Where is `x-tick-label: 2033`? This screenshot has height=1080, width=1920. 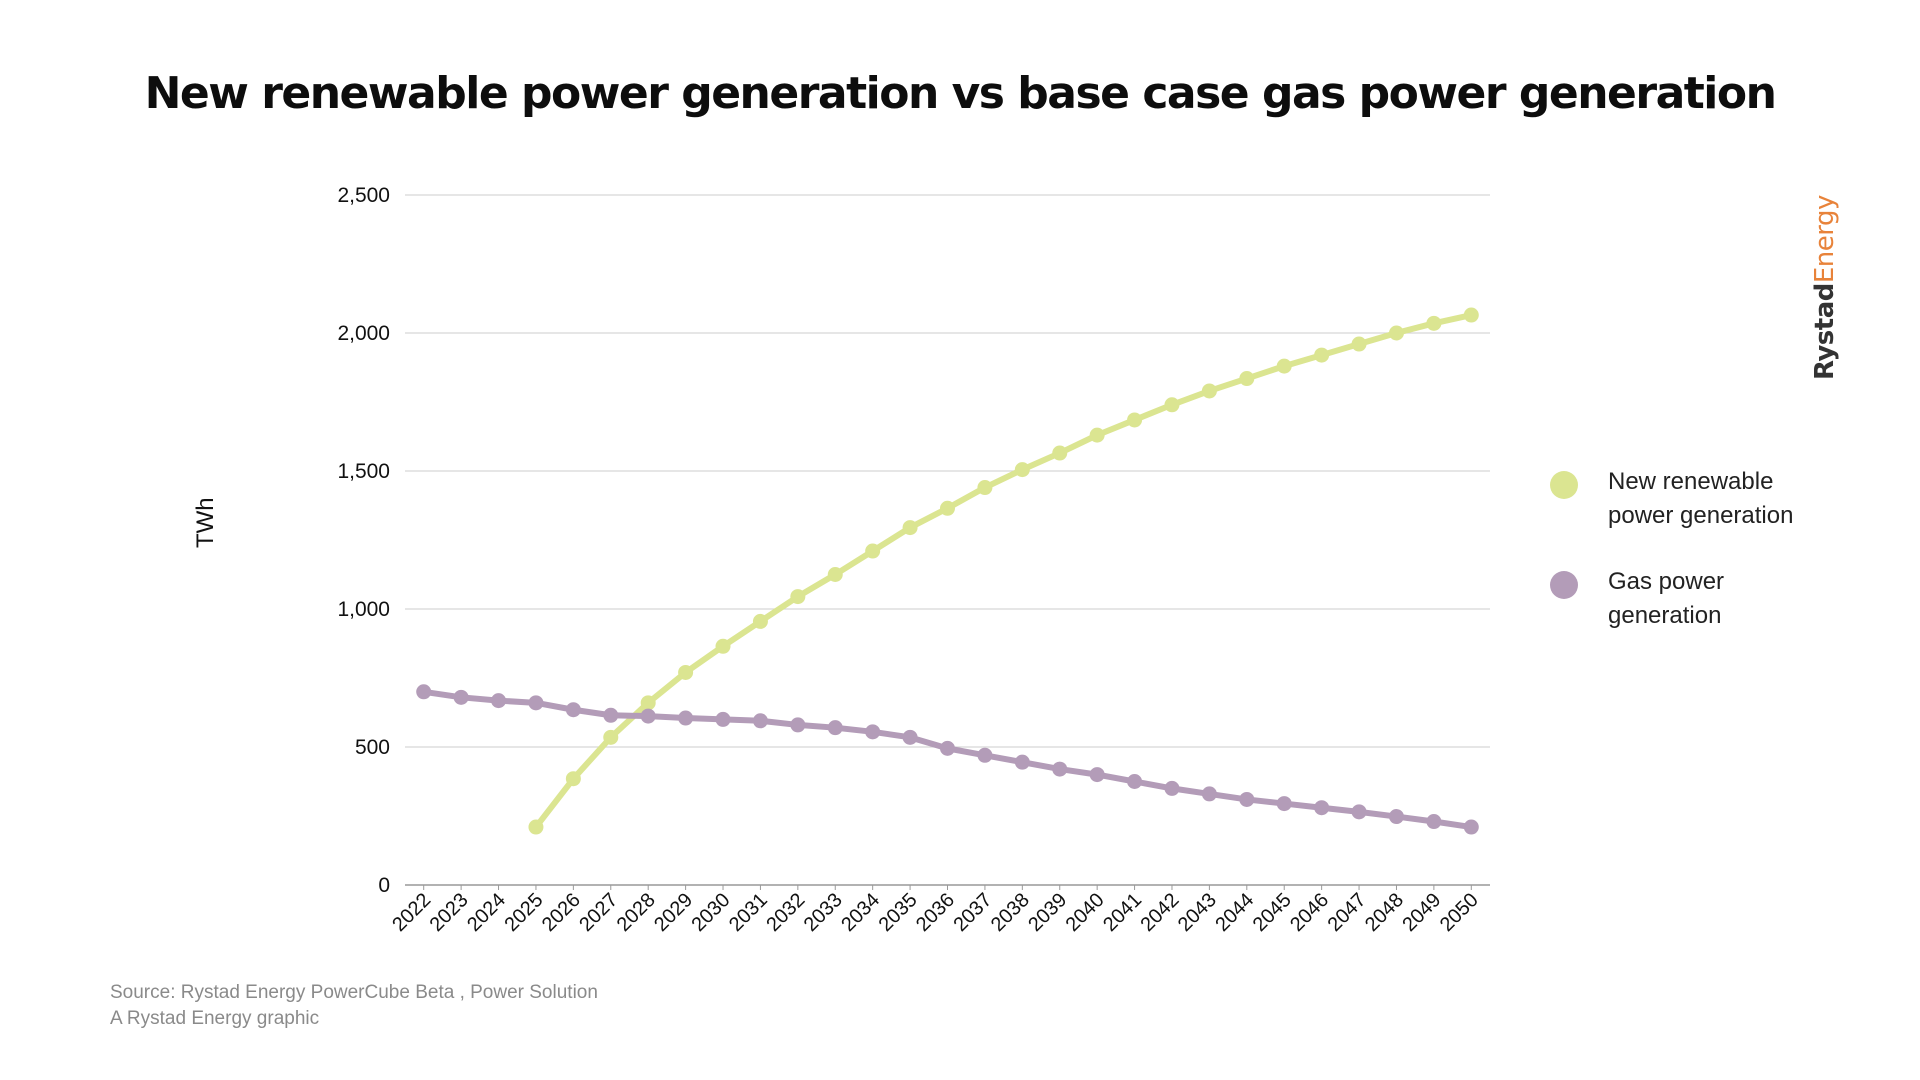 x-tick-label: 2033 is located at coordinates (823, 912).